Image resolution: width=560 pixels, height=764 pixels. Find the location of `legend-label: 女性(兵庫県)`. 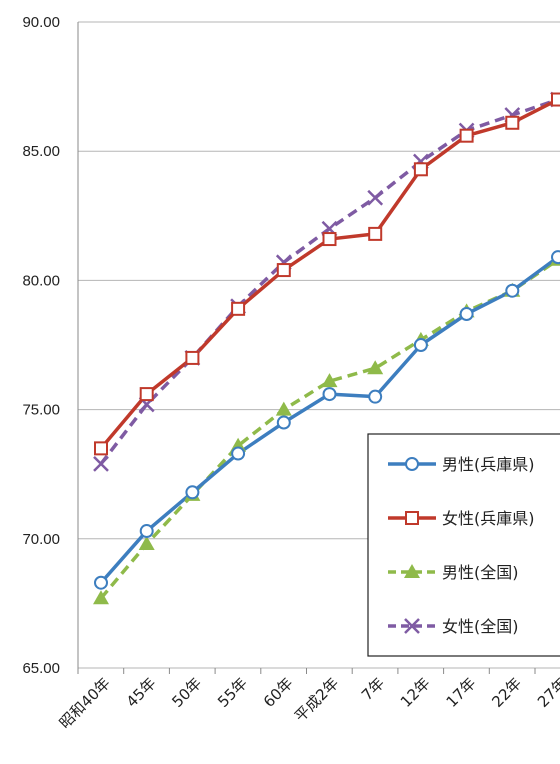

legend-label: 女性(兵庫県) is located at coordinates (488, 518).